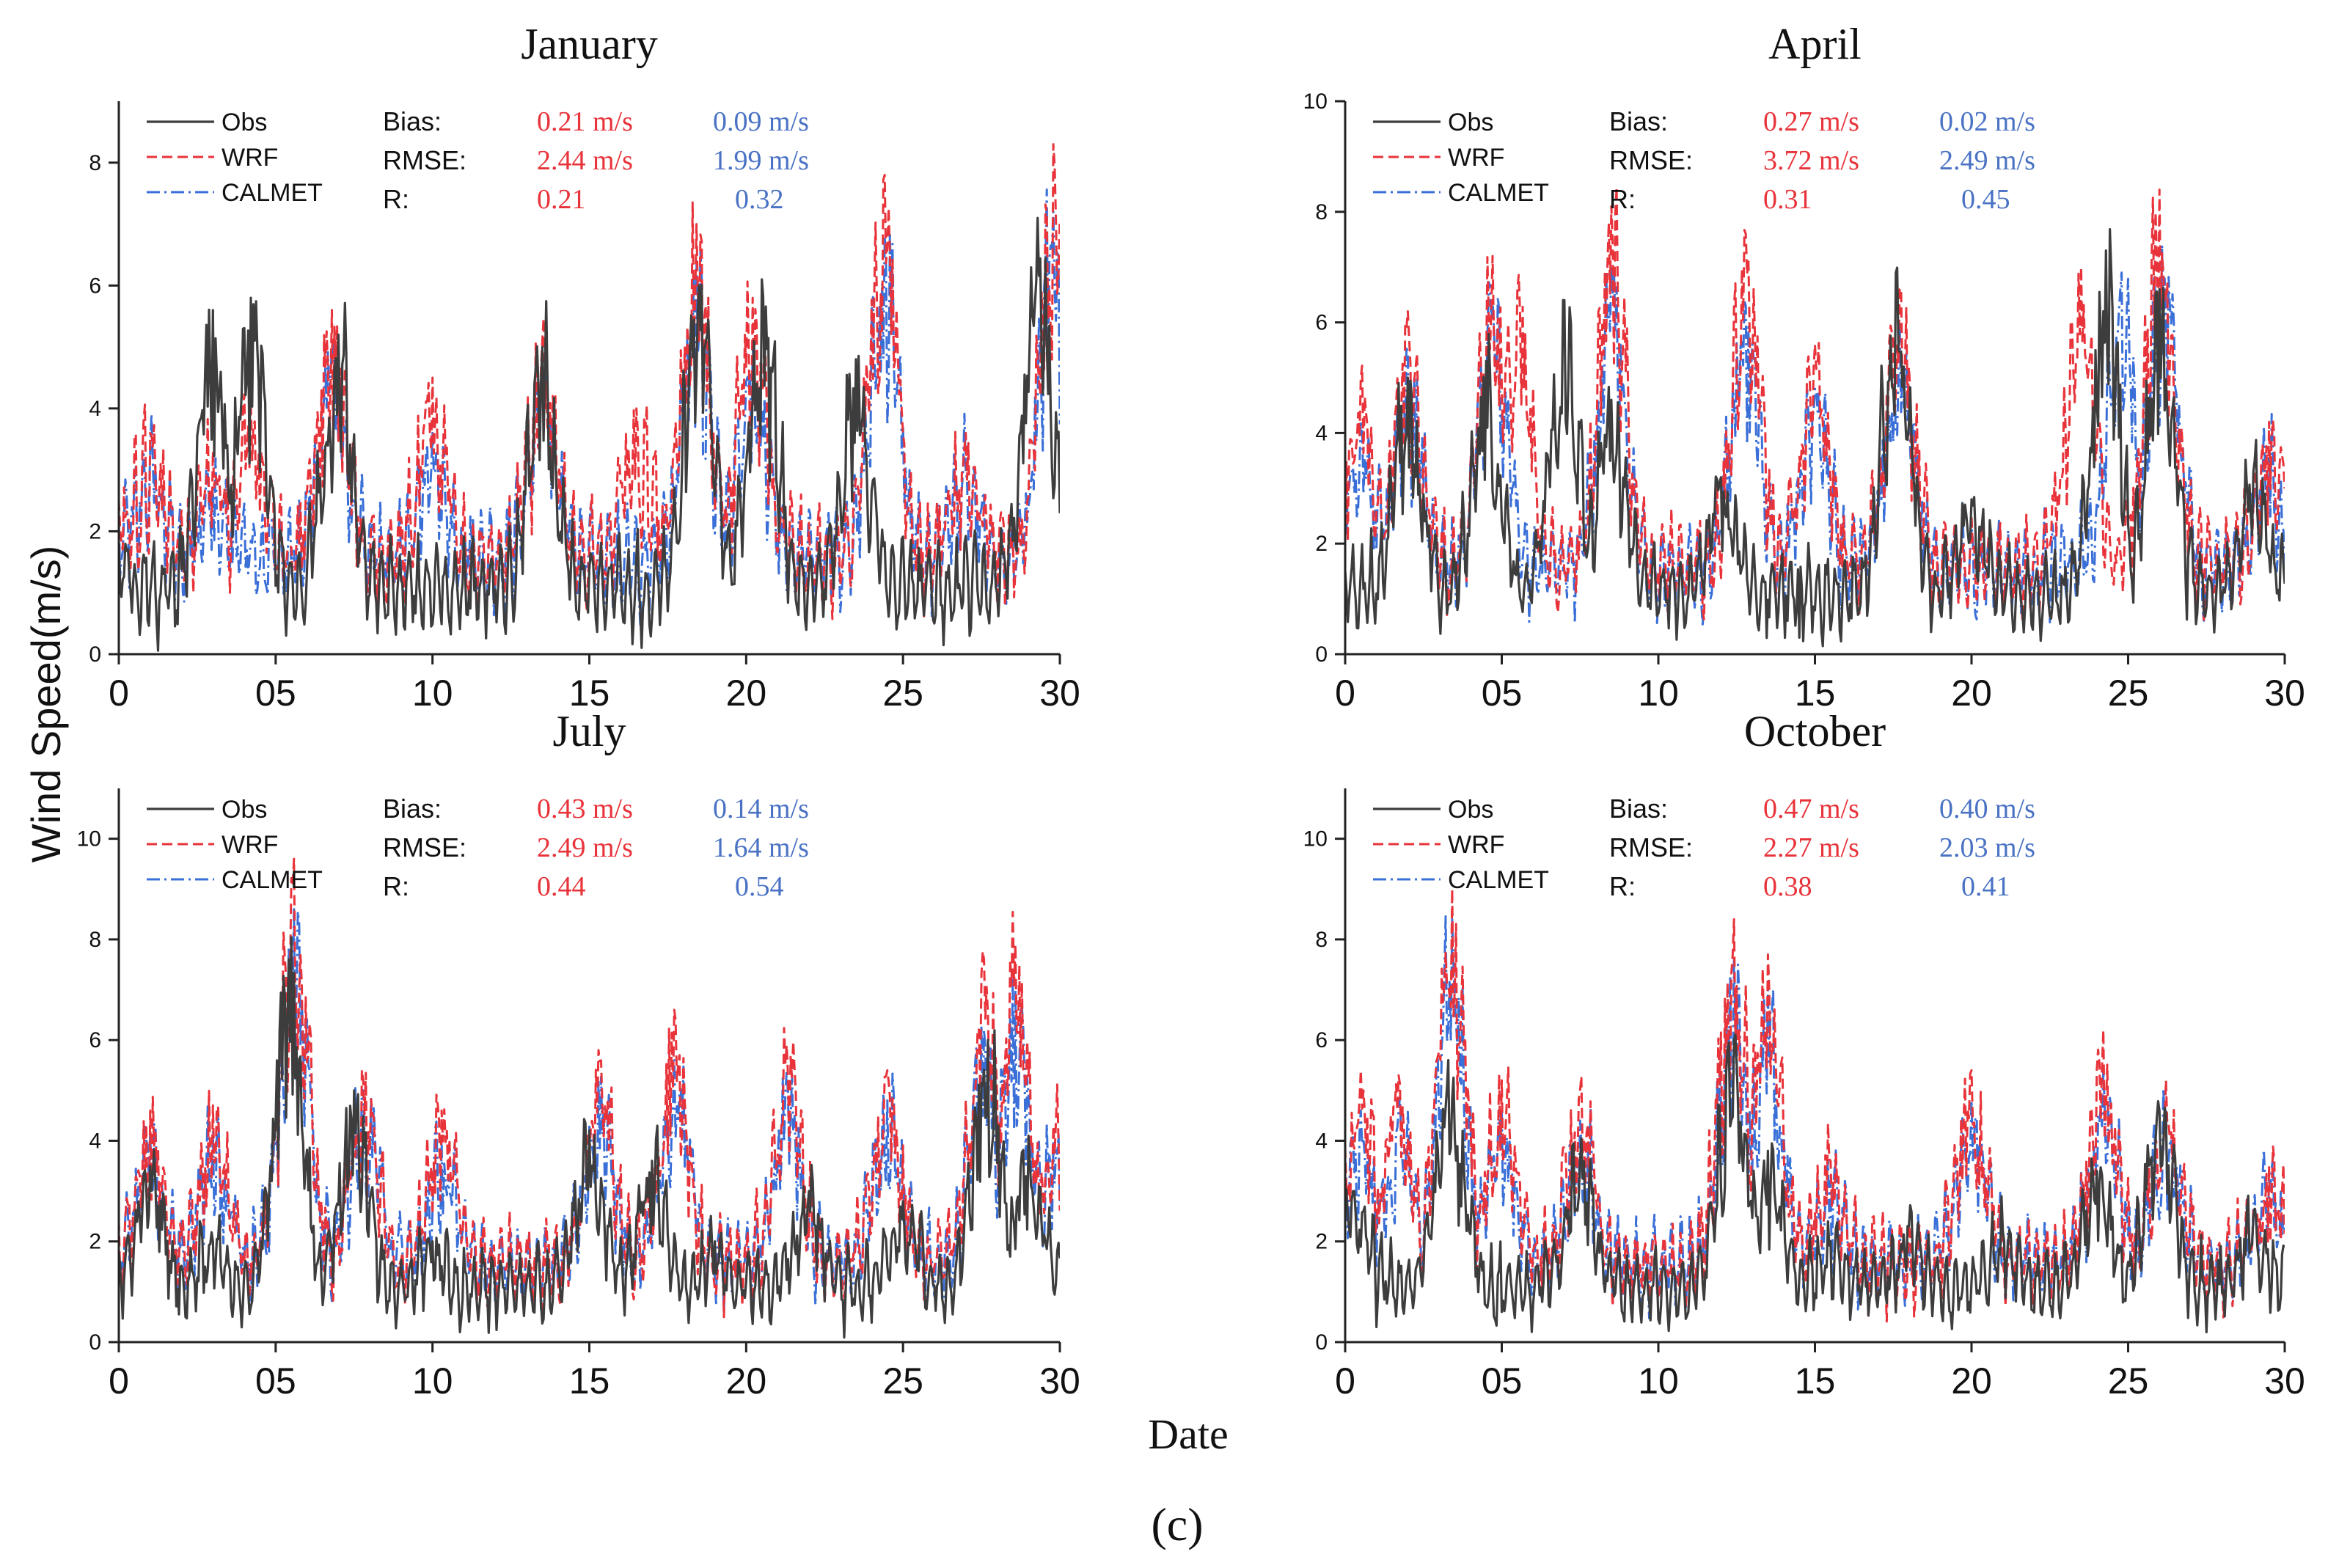 The width and height of the screenshot is (2339, 1568). I want to click on series-line-wrf, so click(1815, 404).